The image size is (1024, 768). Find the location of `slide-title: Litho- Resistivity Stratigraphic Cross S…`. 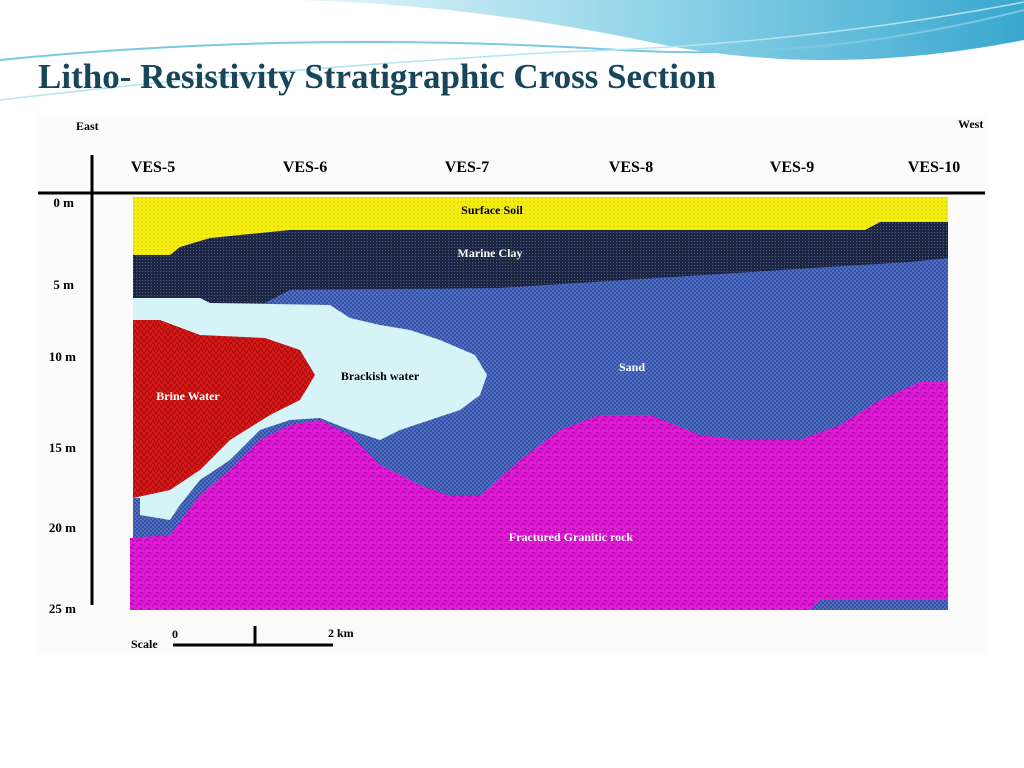

slide-title: Litho- Resistivity Stratigraphic Cross S… is located at coordinates (377, 76).